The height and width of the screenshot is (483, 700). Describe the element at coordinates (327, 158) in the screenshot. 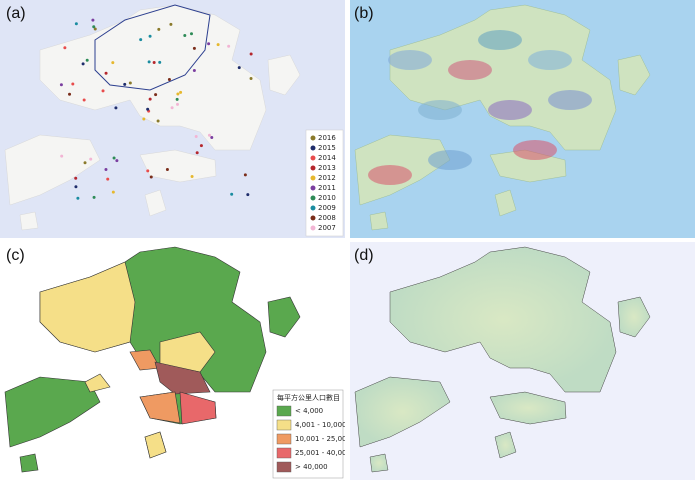

I see `legend-label: 2014` at that location.